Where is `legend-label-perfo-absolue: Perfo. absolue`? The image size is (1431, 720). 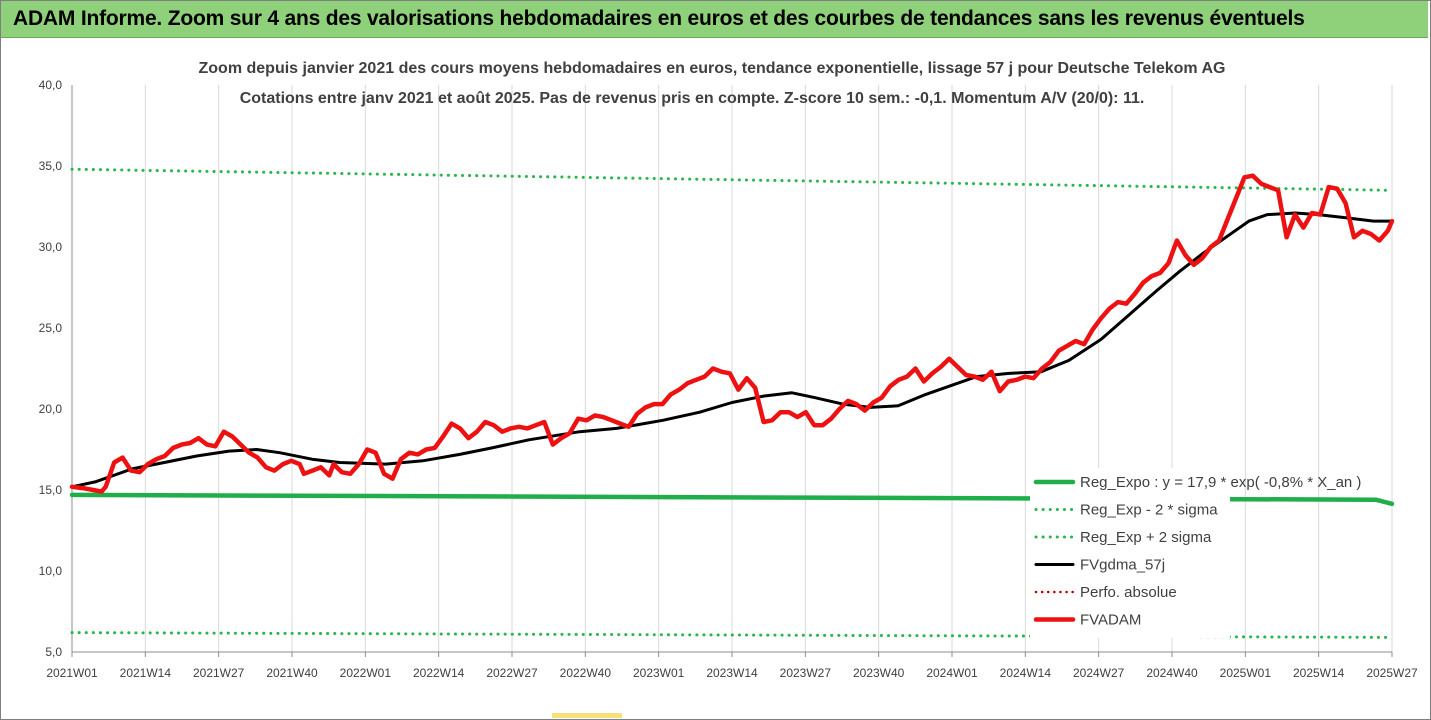
legend-label-perfo-absolue: Perfo. absolue is located at coordinates (1128, 592).